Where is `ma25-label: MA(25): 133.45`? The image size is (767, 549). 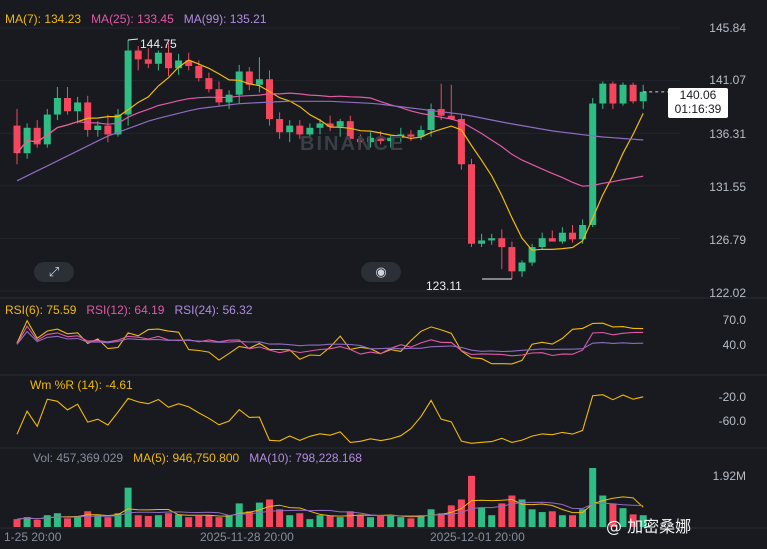
ma25-label: MA(25): 133.45 is located at coordinates (132, 19).